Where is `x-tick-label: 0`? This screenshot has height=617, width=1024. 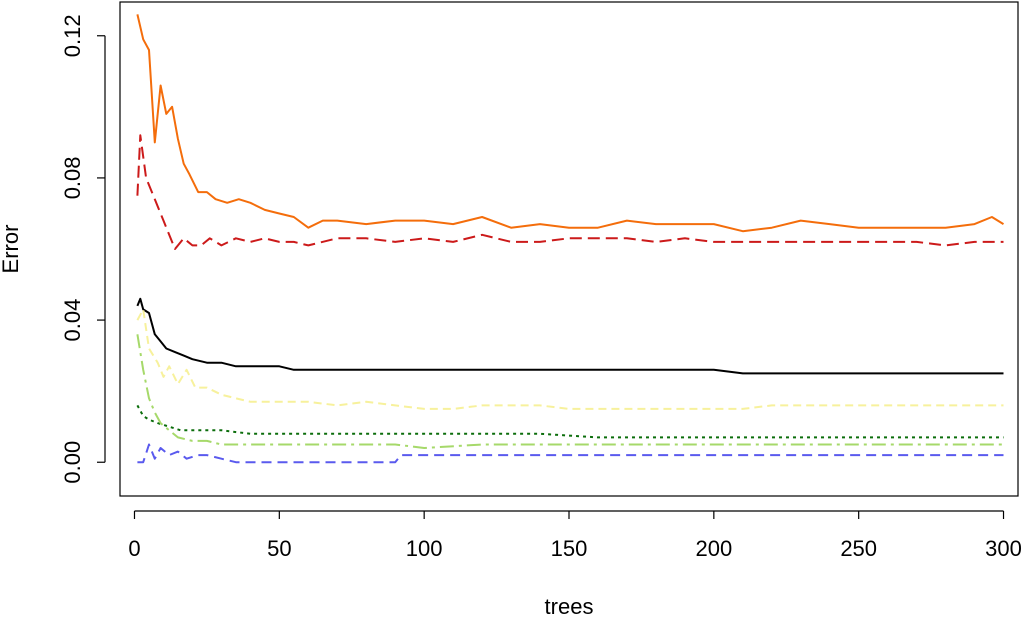
x-tick-label: 0 is located at coordinates (134, 548).